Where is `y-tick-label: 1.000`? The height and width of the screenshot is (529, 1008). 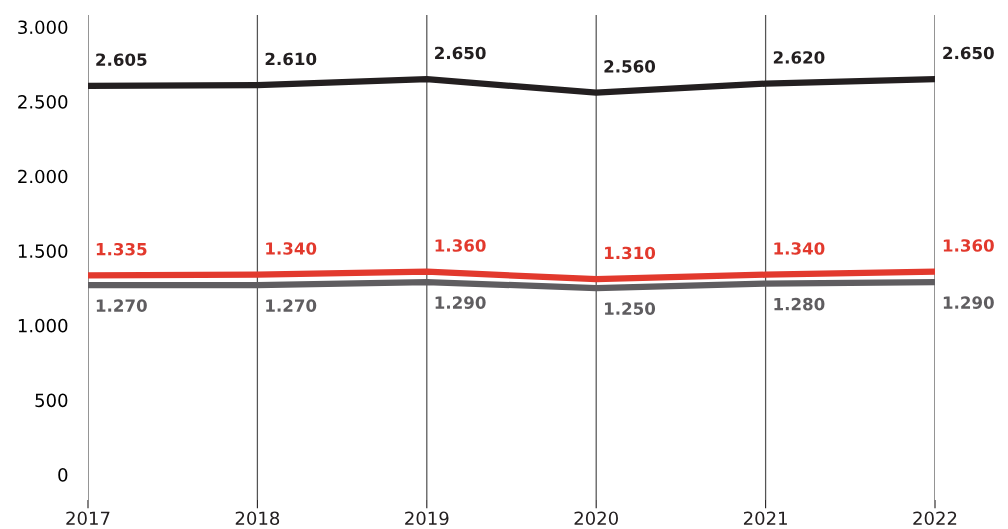
y-tick-label: 1.000 is located at coordinates (43, 325).